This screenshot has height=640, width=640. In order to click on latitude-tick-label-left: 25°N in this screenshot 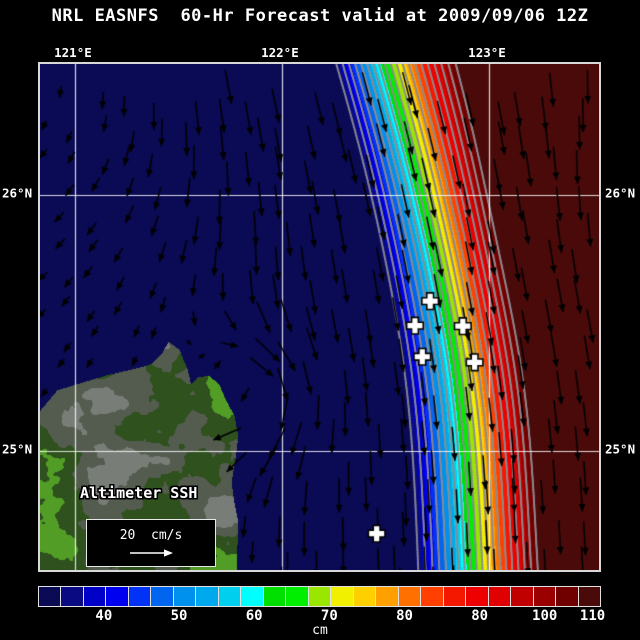, I will do `click(17, 449)`.